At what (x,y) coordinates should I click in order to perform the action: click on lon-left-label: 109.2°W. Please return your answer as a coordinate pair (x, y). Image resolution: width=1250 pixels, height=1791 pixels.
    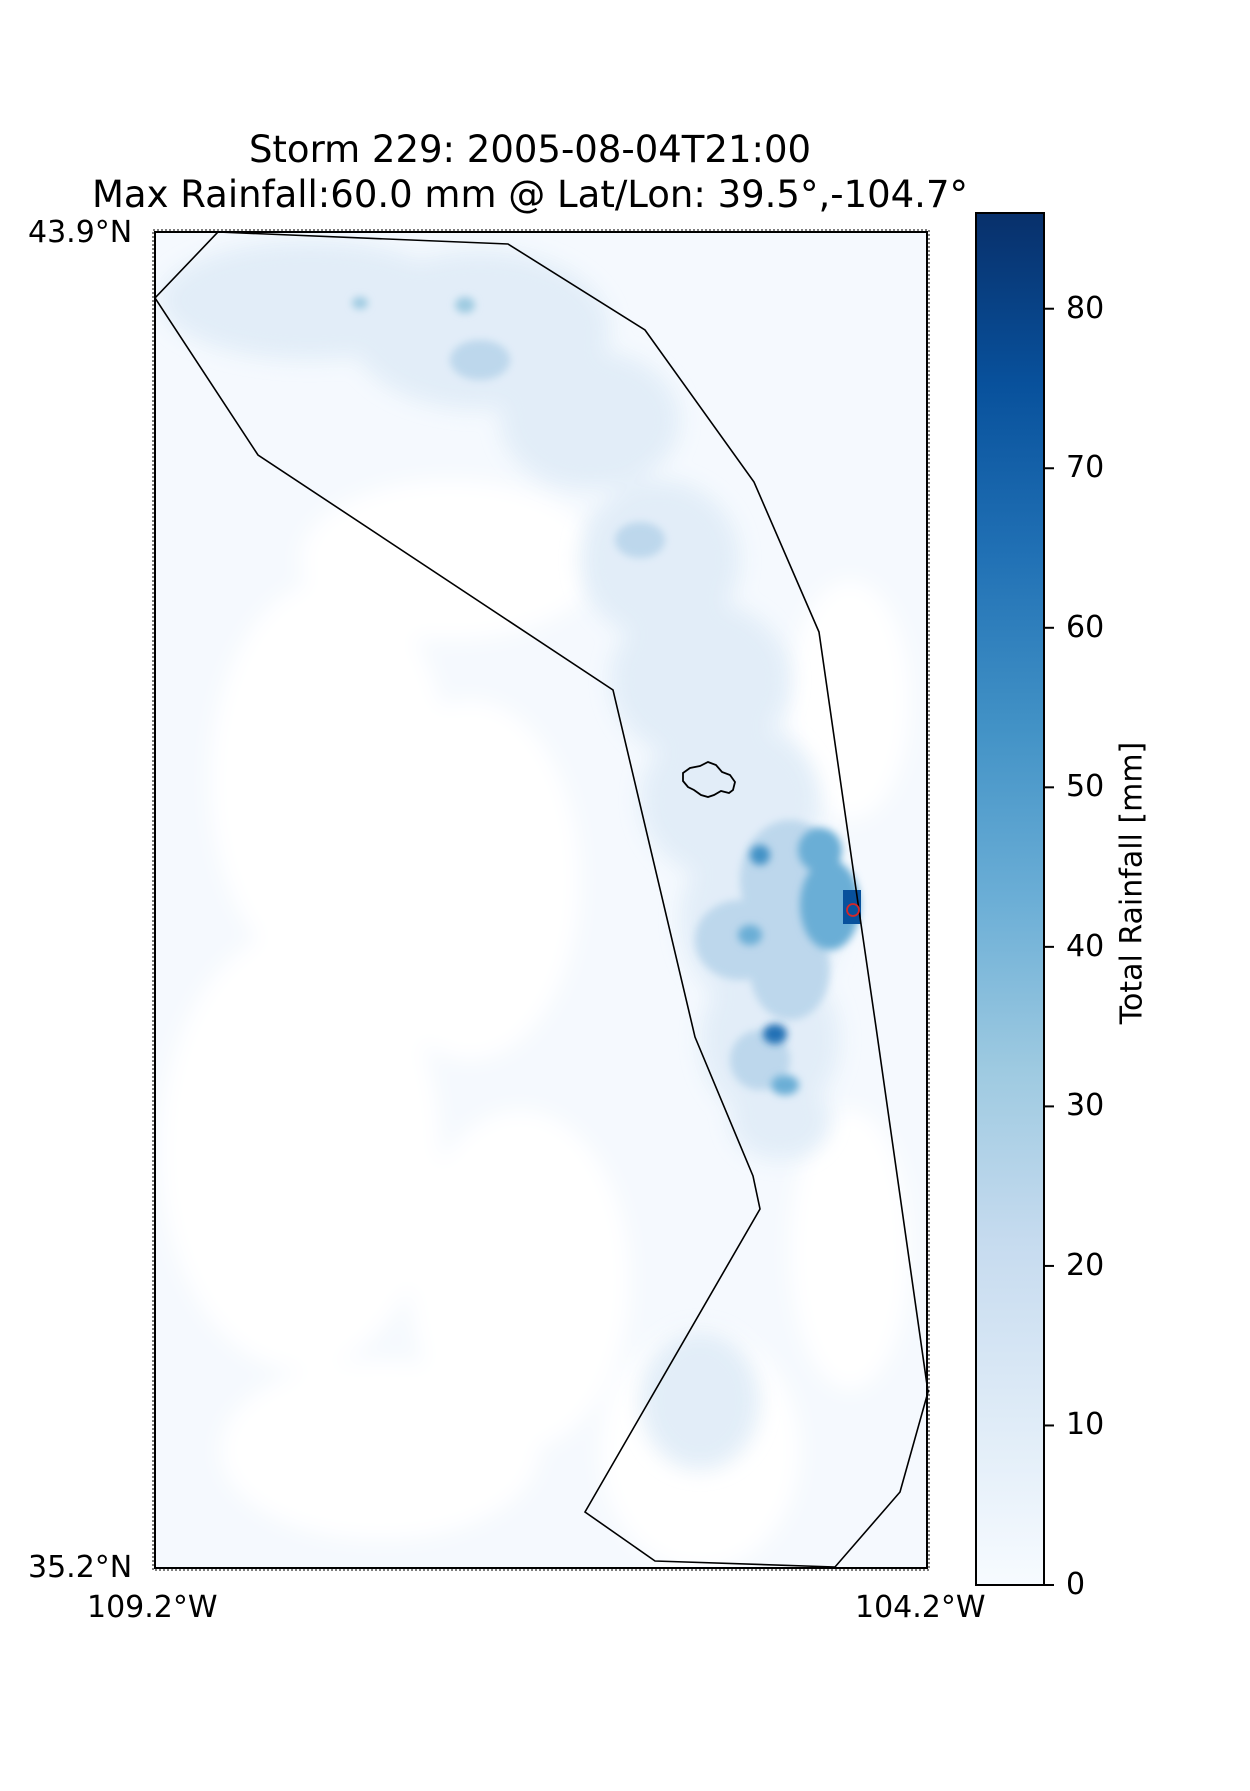
    Looking at the image, I should click on (152, 1607).